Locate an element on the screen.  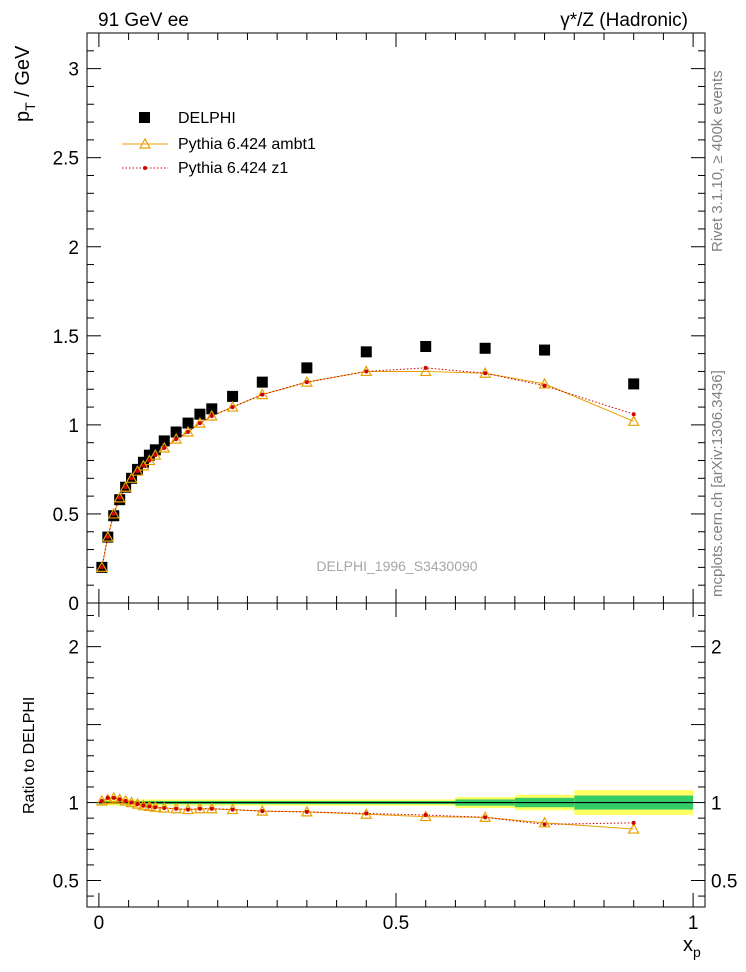
legend-marker-delphi is located at coordinates (144, 117).